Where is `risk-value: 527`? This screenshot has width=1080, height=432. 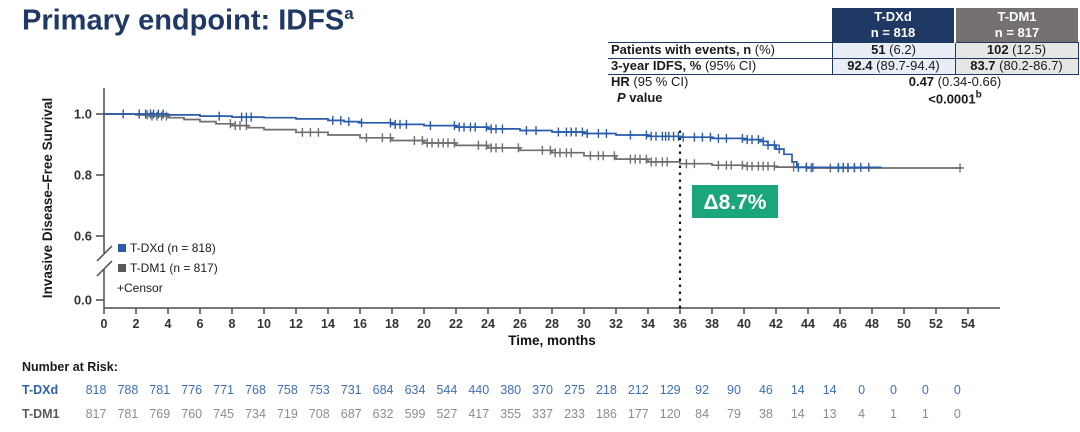
risk-value: 527 is located at coordinates (447, 414).